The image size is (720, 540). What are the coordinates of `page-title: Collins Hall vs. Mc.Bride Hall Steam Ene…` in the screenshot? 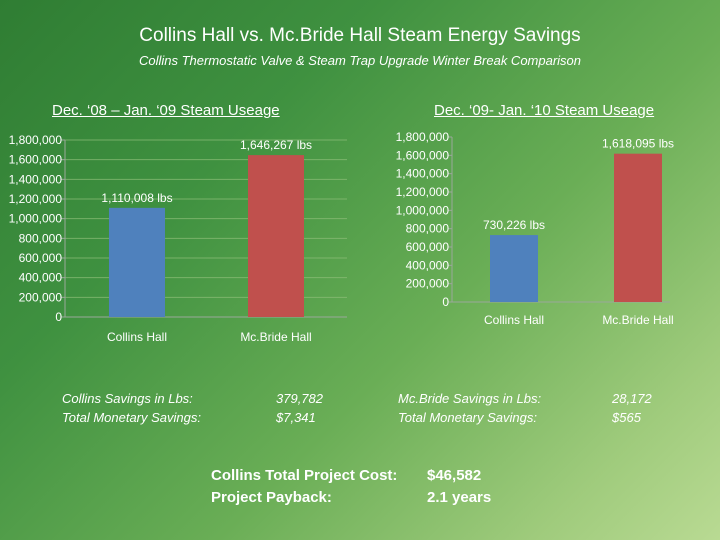 It's located at (360, 35).